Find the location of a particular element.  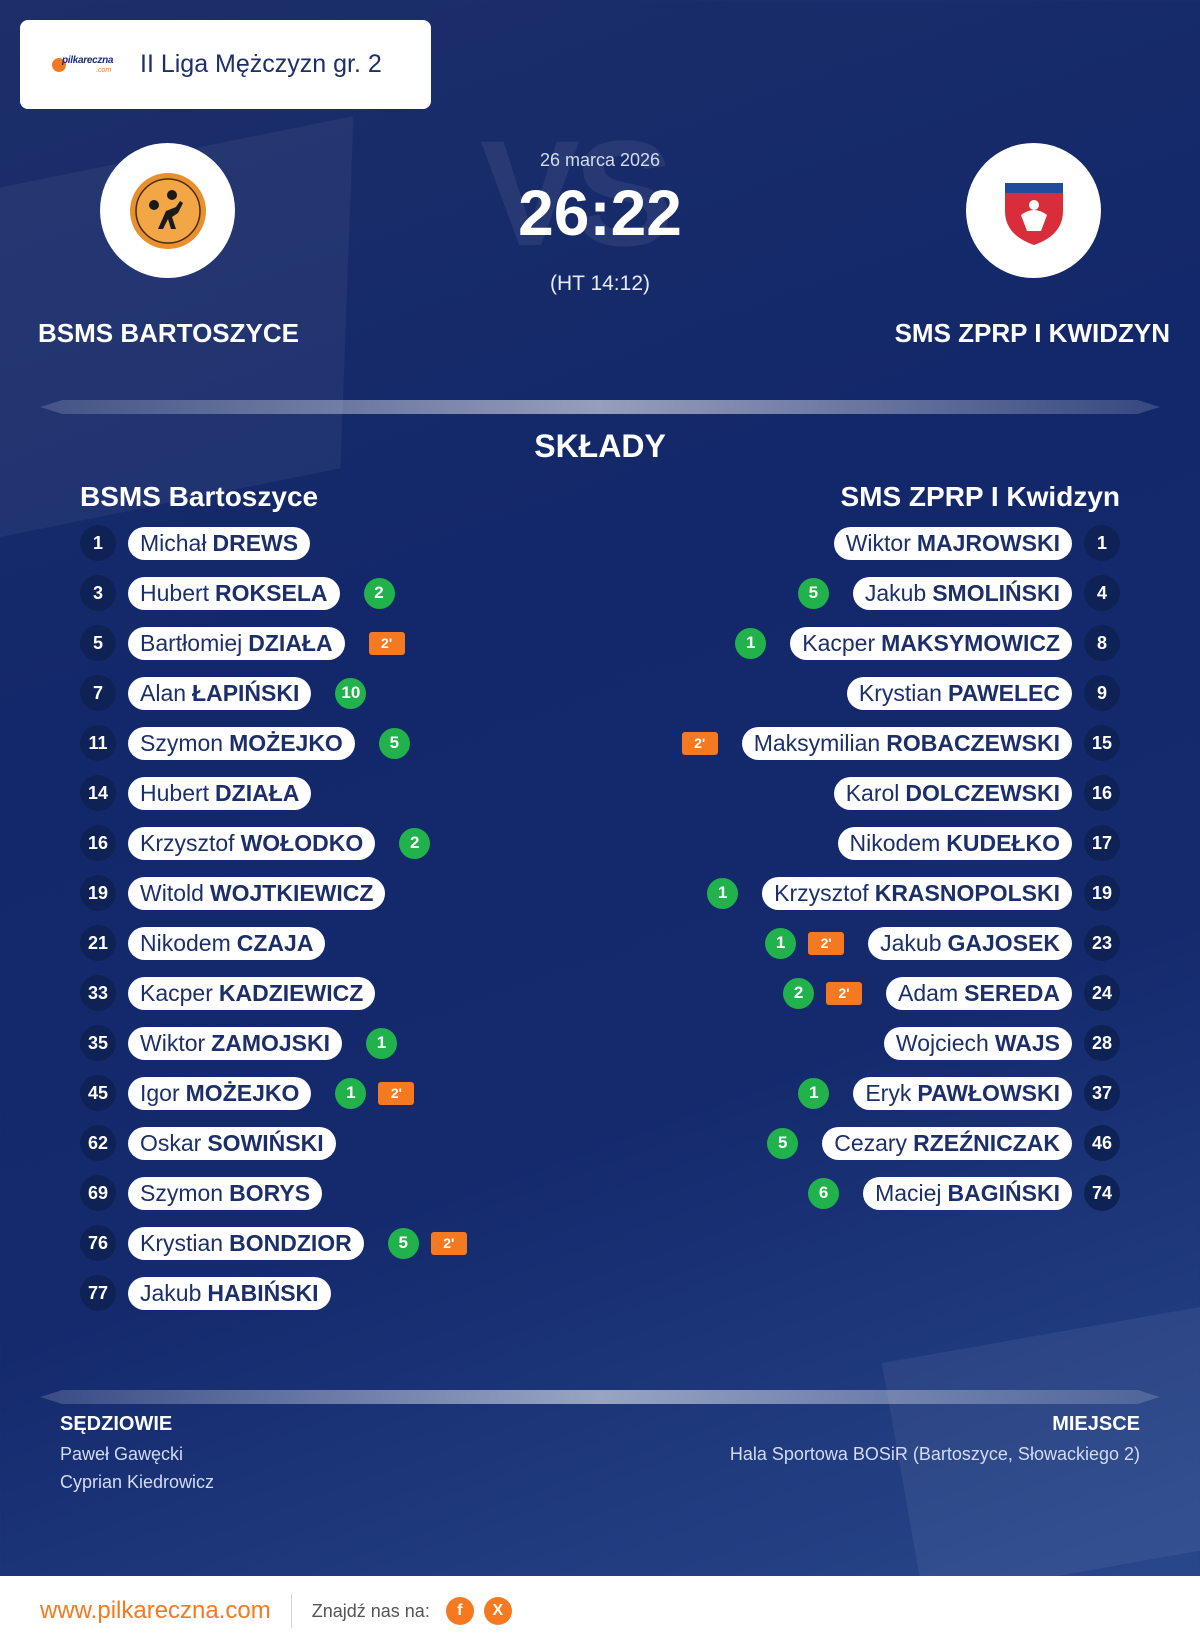

player-last-name: MOŻEJKO is located at coordinates (242, 1092).